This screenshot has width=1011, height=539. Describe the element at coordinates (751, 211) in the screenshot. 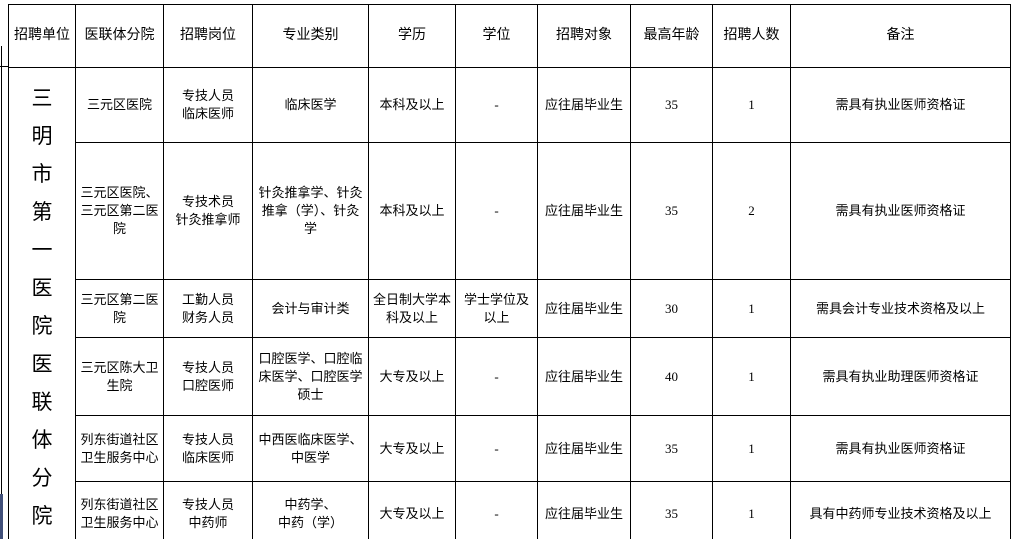

I see `cell-count: 2` at that location.